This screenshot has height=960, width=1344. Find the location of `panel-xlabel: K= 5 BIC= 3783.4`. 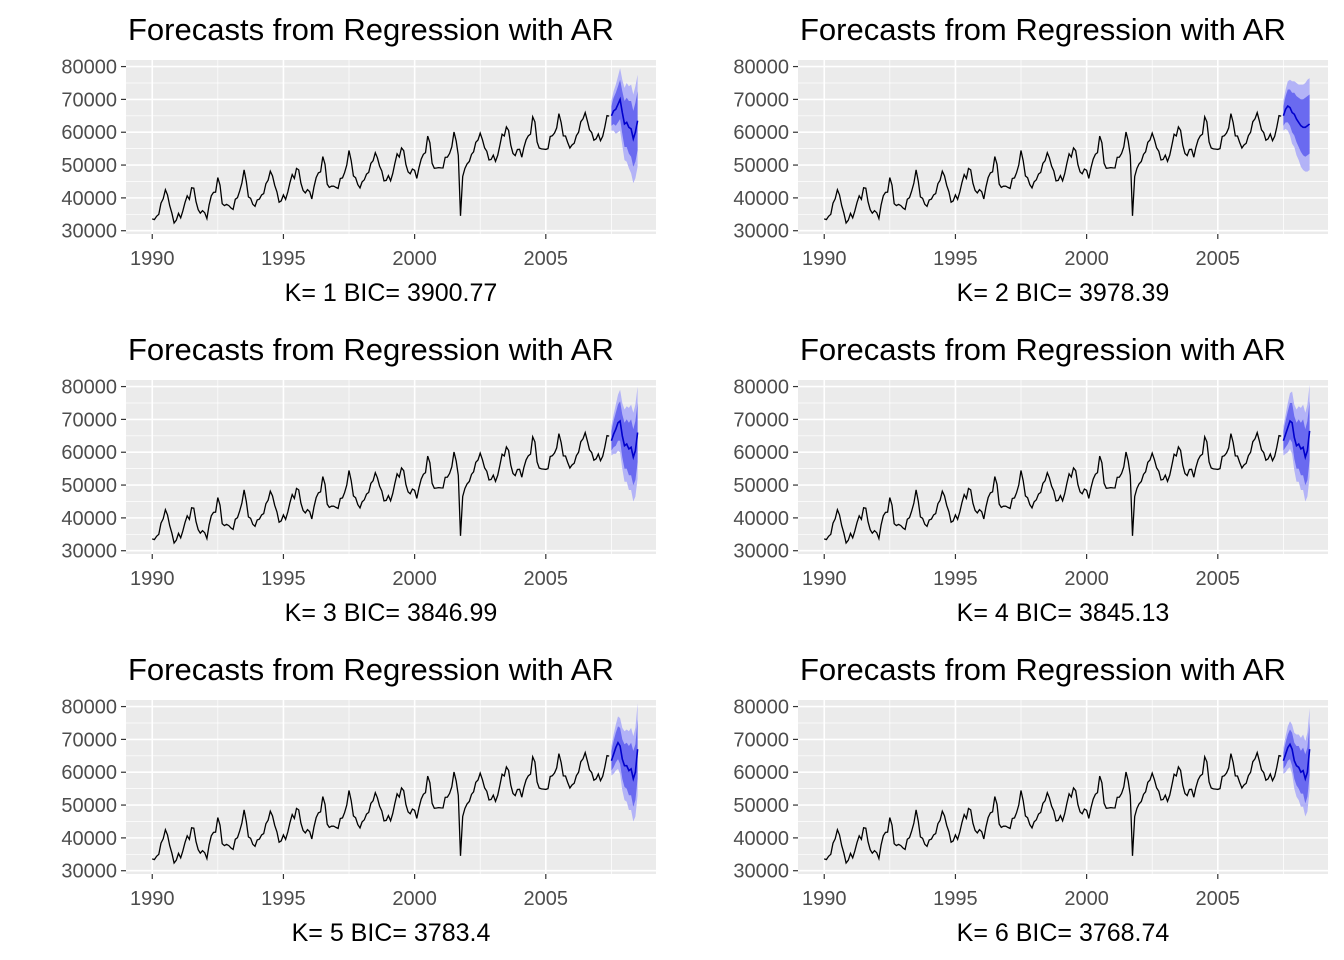

panel-xlabel: K= 5 BIC= 3783.4 is located at coordinates (391, 933).